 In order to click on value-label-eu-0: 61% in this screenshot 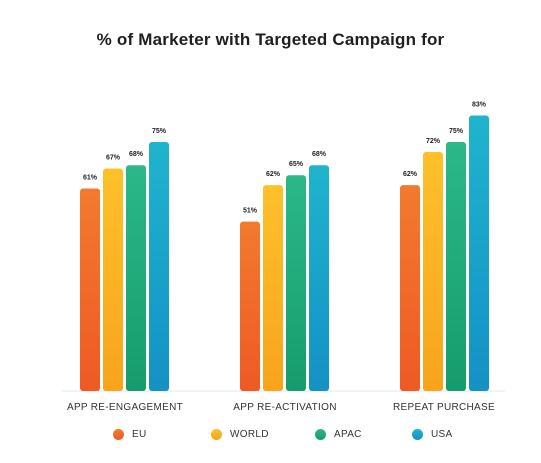, I will do `click(90, 177)`.